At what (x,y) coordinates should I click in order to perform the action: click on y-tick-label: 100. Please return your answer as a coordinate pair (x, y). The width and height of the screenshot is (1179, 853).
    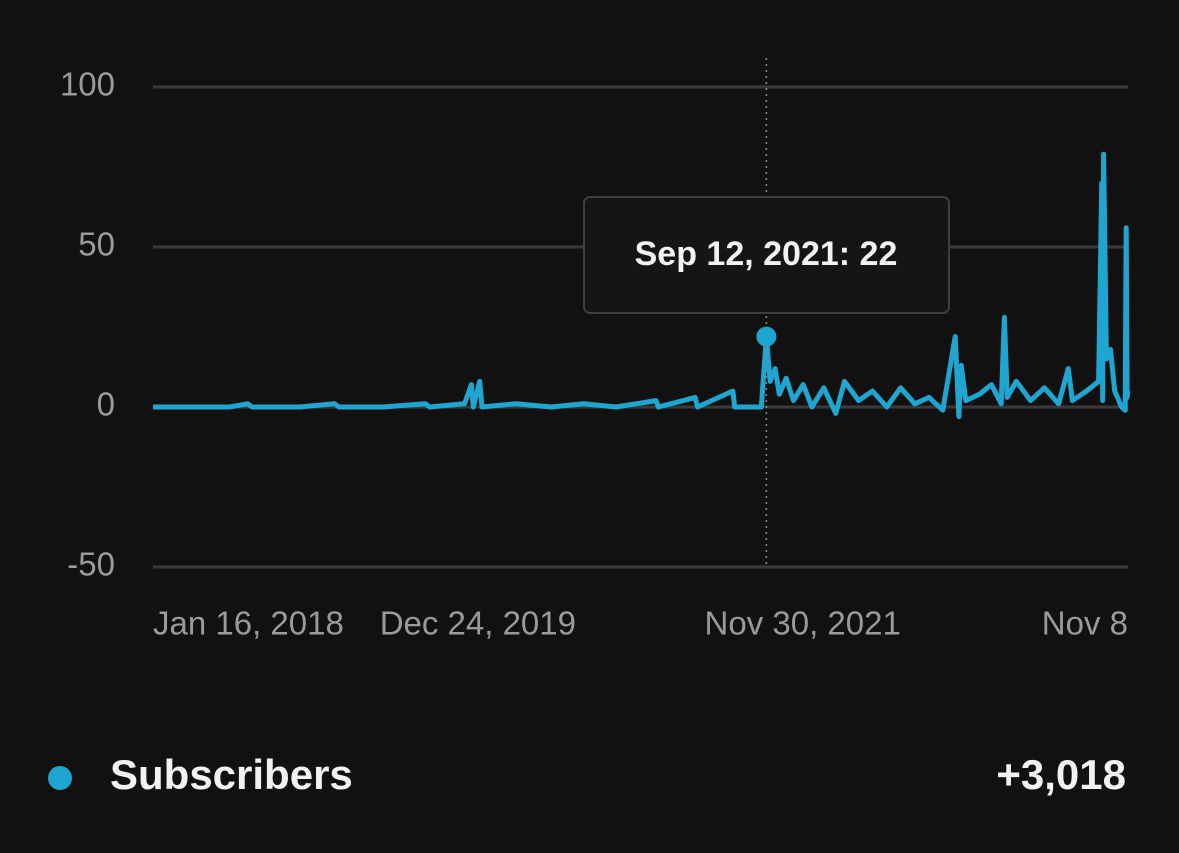
    Looking at the image, I should click on (87, 84).